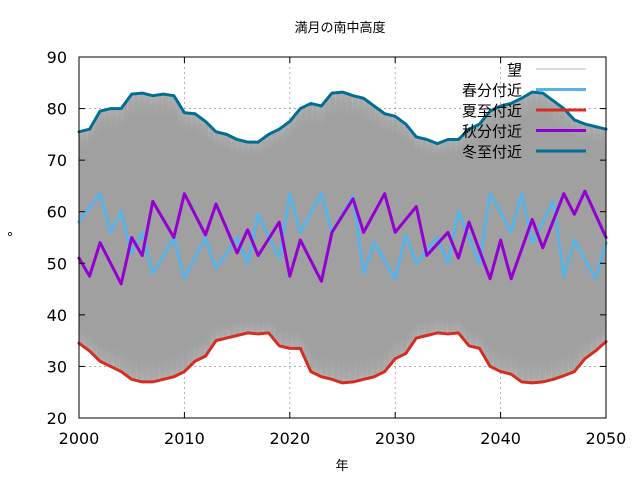  What do you see at coordinates (57, 263) in the screenshot?
I see `y-tick-label: 50` at bounding box center [57, 263].